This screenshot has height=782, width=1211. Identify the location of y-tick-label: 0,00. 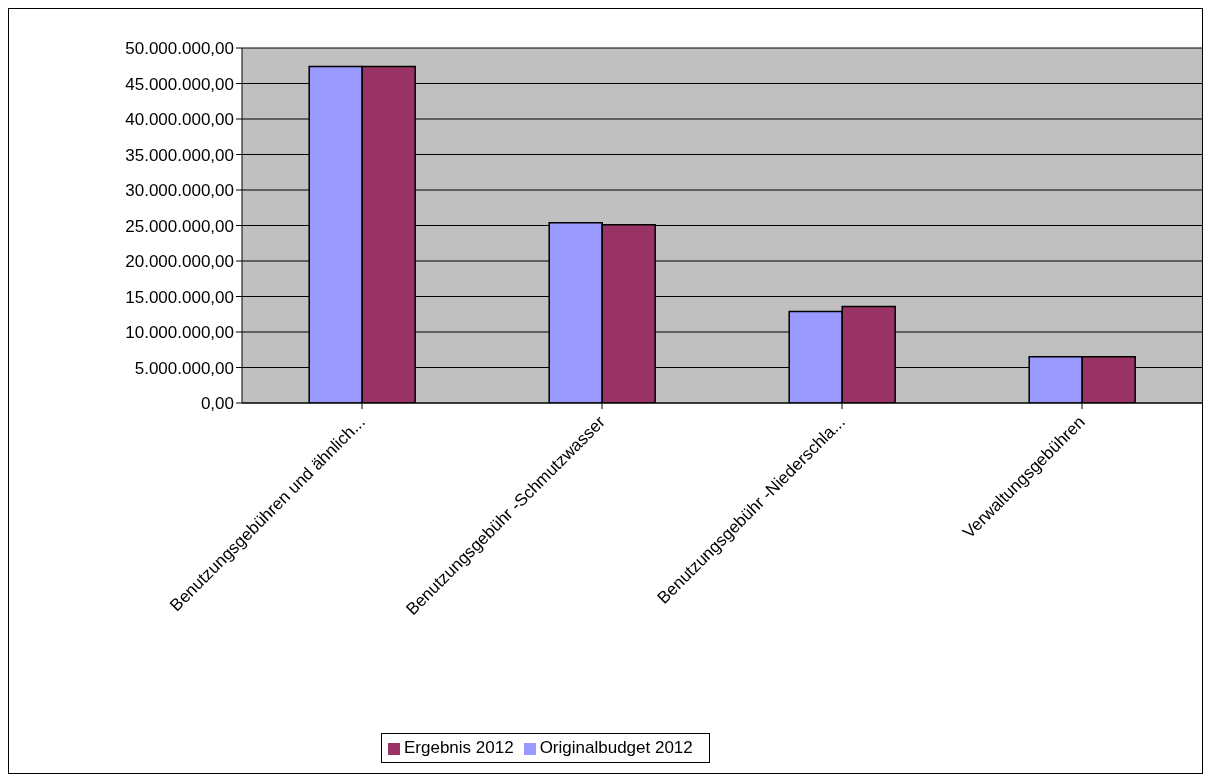
(217, 404).